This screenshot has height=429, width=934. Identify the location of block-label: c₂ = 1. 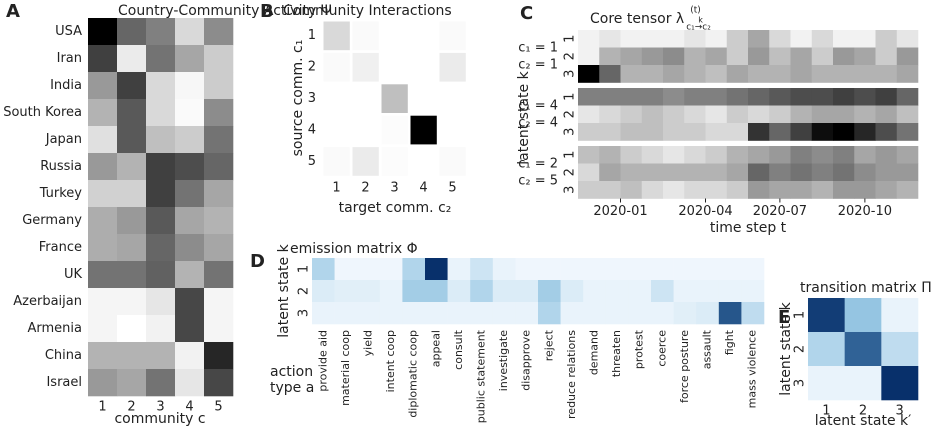
(538, 64).